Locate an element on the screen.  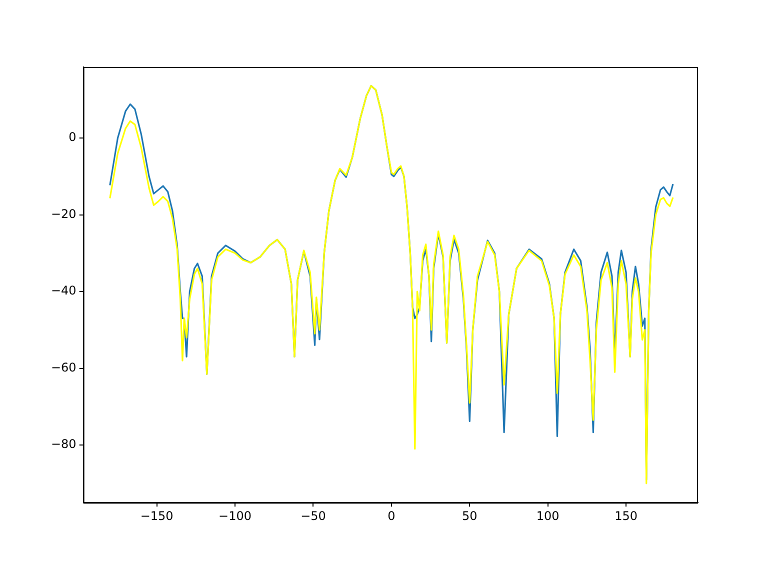
y-tick-label: −20 is located at coordinates (63, 213).